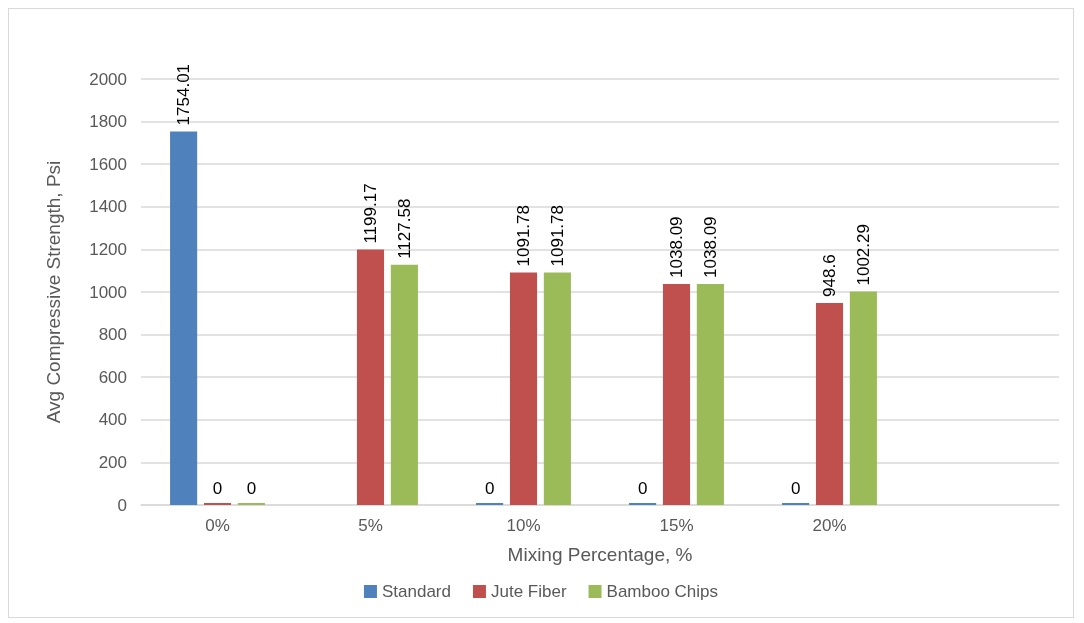  What do you see at coordinates (217, 525) in the screenshot?
I see `x-tick-label: 0%` at bounding box center [217, 525].